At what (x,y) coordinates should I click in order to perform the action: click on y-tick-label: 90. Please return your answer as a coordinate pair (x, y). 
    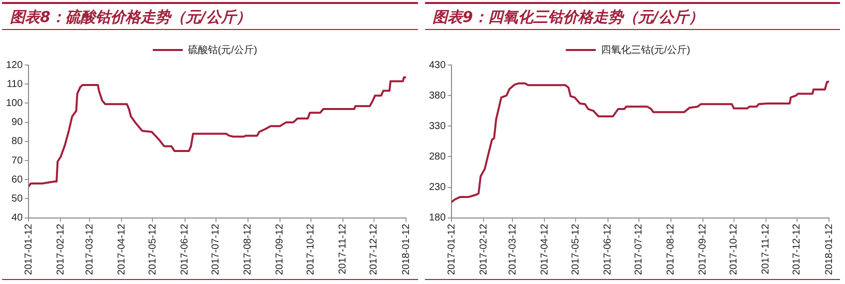
    Looking at the image, I should click on (18, 122).